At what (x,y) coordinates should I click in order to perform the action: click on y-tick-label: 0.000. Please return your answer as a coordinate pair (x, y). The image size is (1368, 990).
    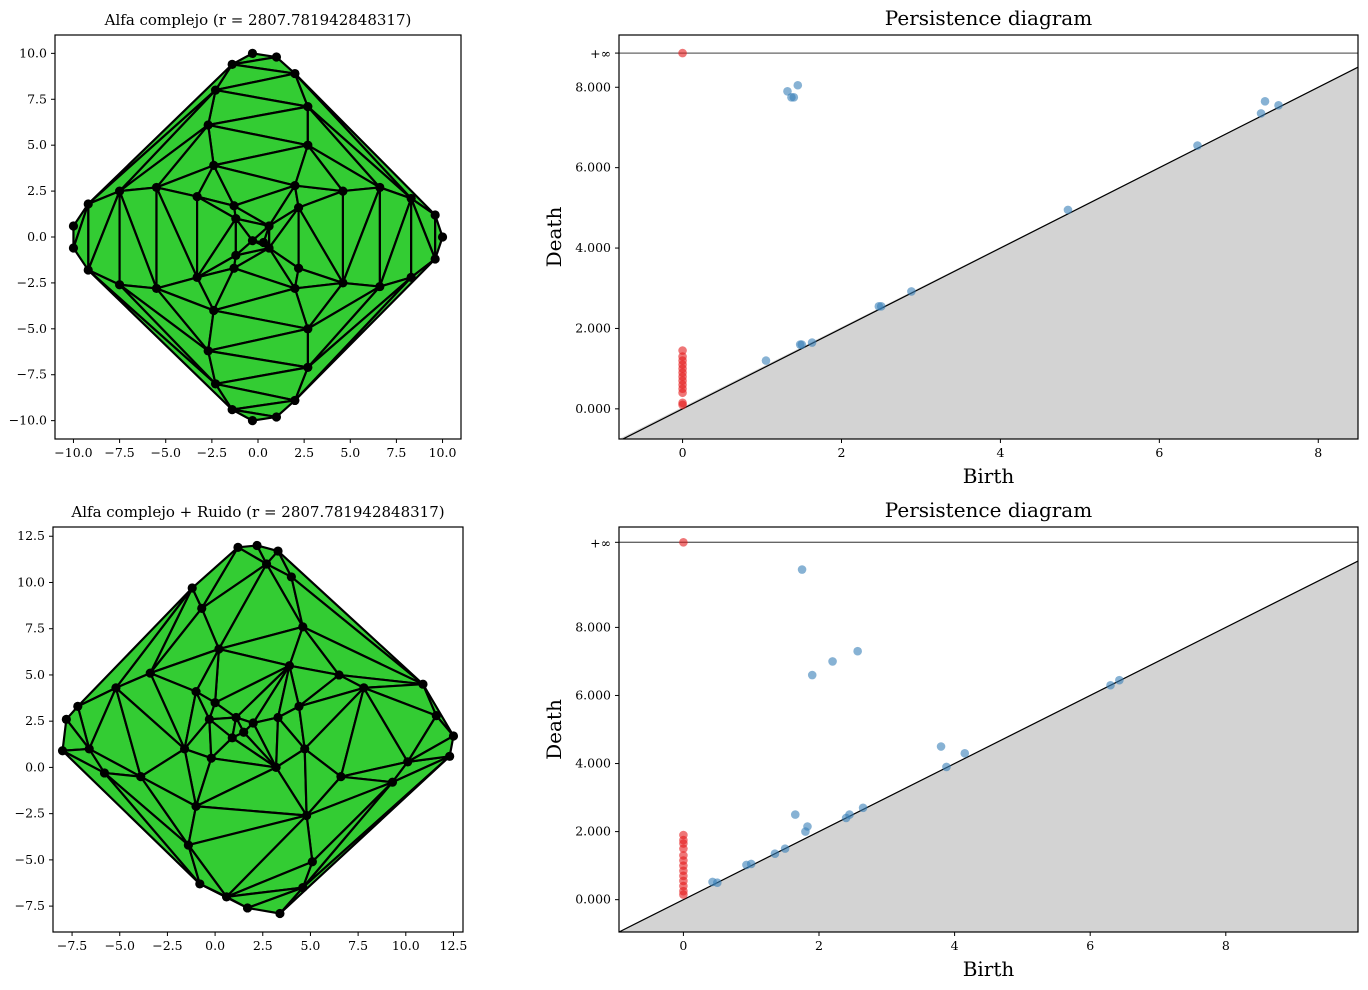
    Looking at the image, I should click on (593, 408).